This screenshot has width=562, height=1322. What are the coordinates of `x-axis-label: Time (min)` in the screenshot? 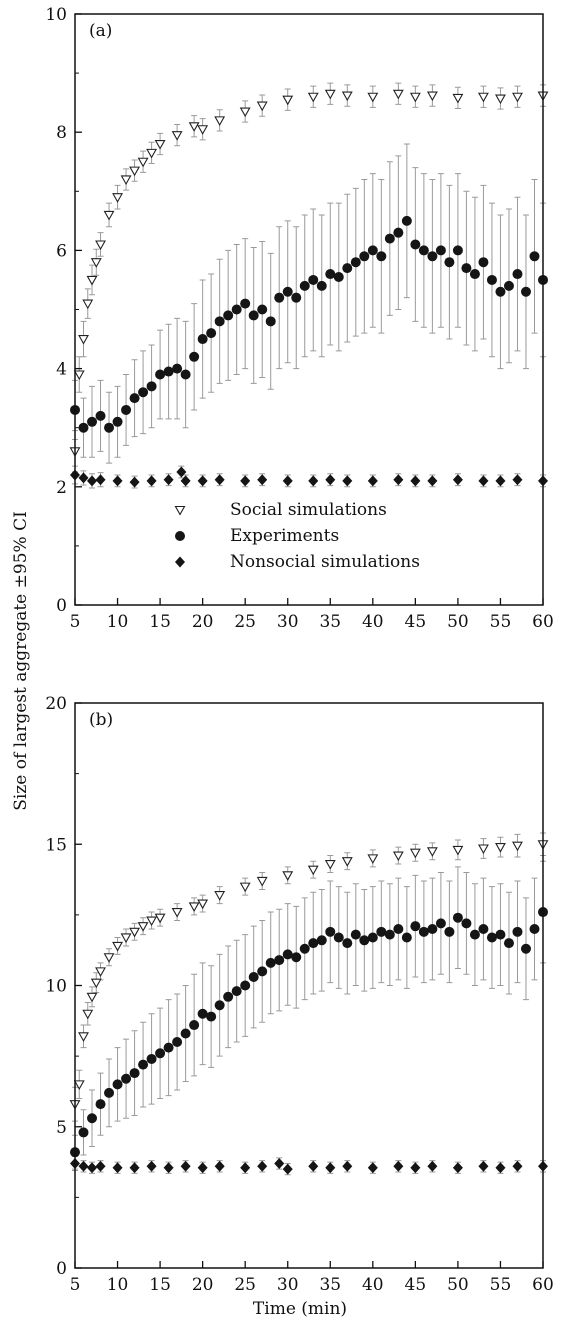 It's located at (300, 1309).